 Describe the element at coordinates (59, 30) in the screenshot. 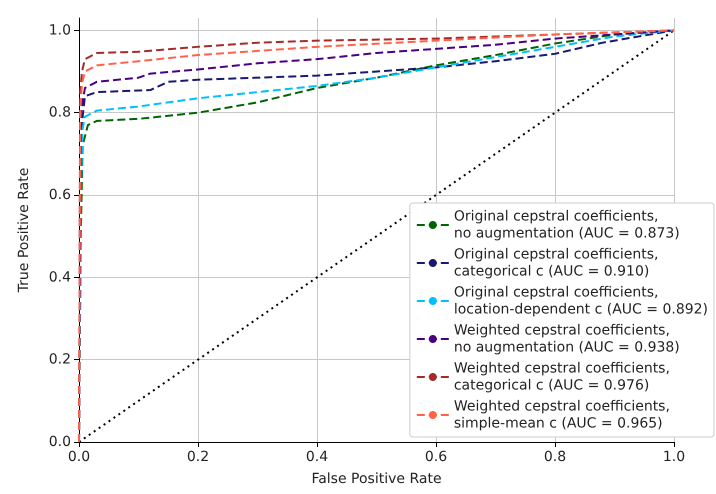

I see `y-tick-label: 1.0` at that location.